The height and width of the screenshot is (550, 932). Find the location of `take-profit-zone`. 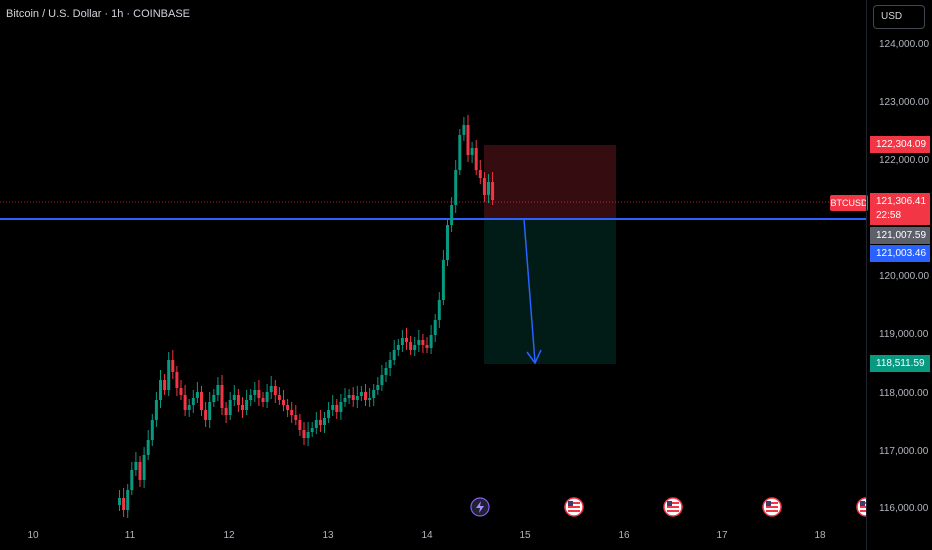

take-profit-zone is located at coordinates (550, 291).